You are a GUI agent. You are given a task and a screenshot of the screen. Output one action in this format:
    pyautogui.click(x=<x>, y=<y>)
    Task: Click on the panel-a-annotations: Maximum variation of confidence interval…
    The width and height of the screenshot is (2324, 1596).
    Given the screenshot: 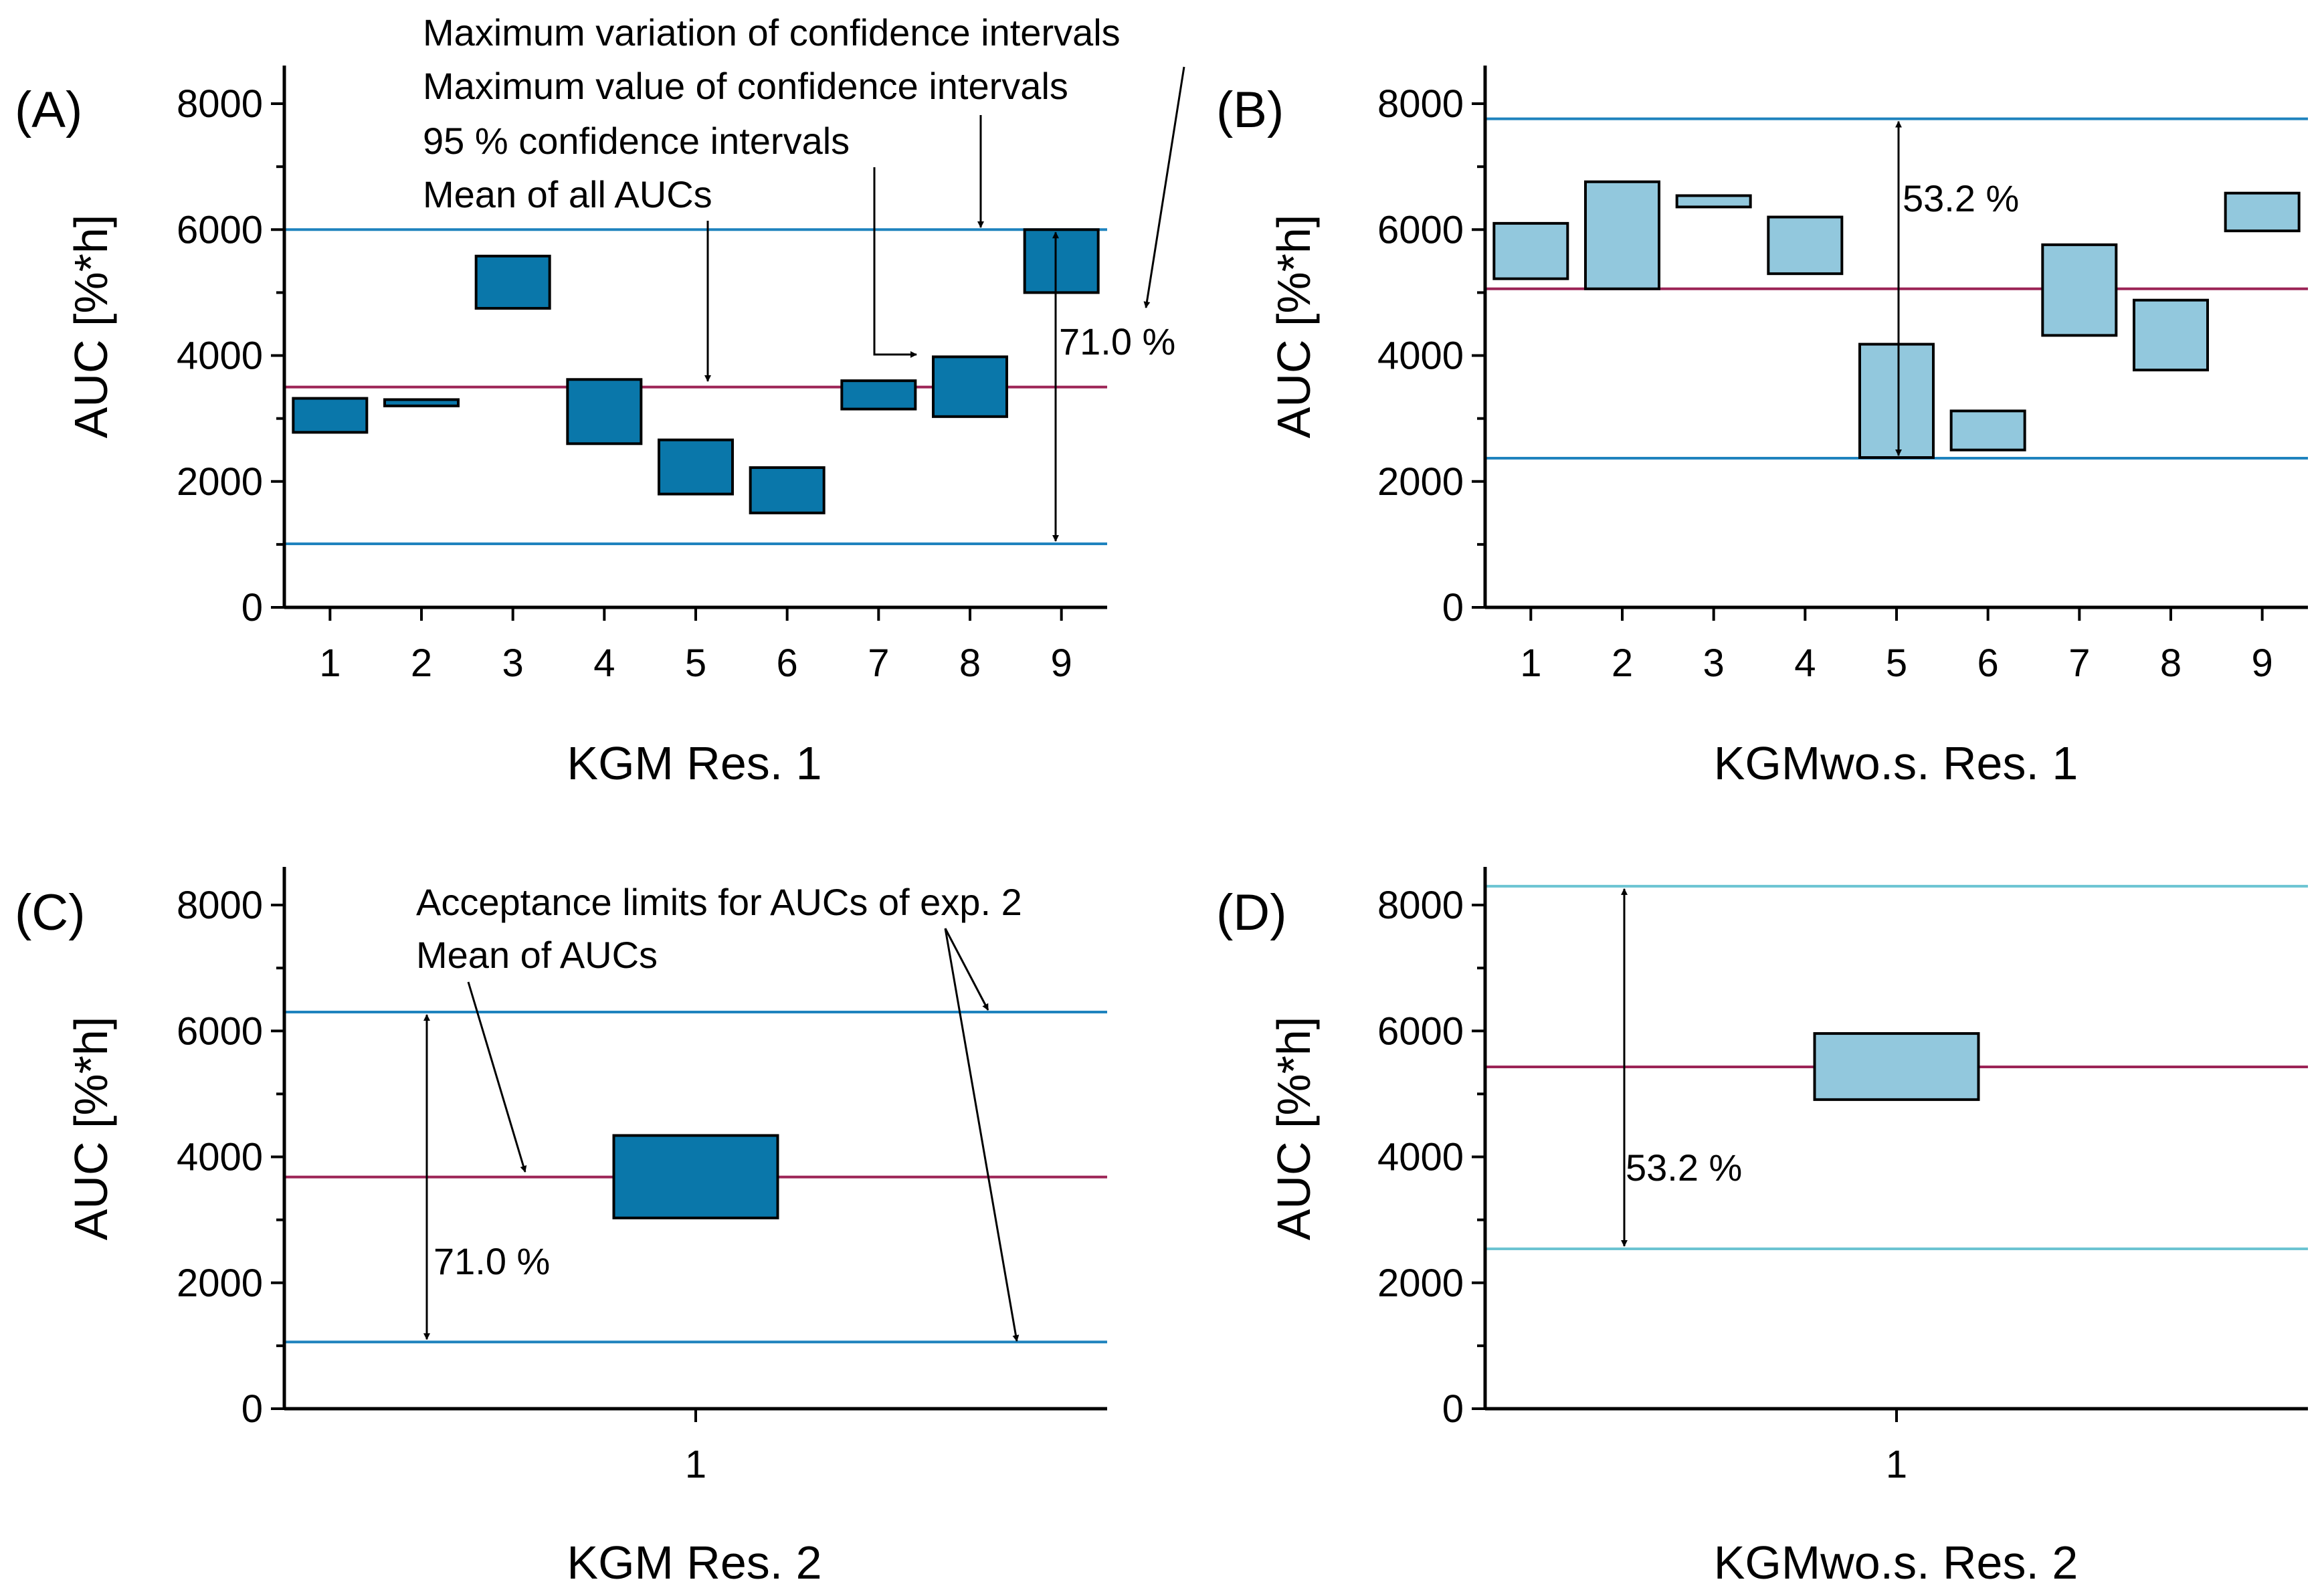 What is the action you would take?
    pyautogui.click(x=804, y=196)
    